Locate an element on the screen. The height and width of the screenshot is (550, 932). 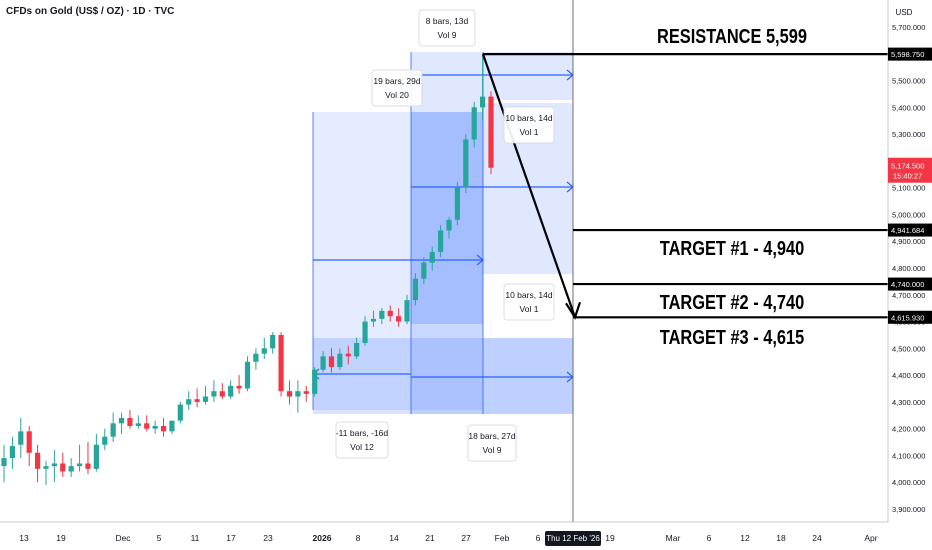
currency-label: USD is located at coordinates (904, 12).